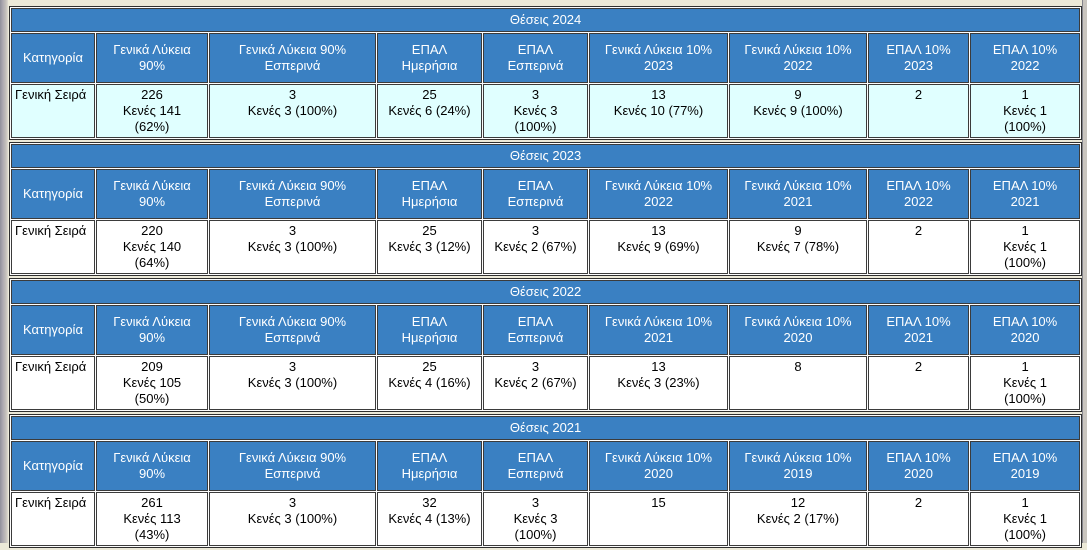 The width and height of the screenshot is (1087, 550). Describe the element at coordinates (658, 58) in the screenshot. I see `column-header: Γενικά Λύκεια 10% 2023` at that location.